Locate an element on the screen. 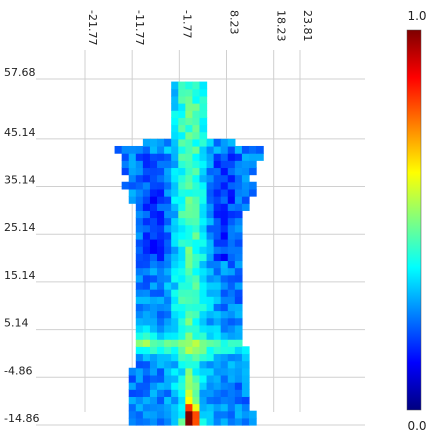 The height and width of the screenshot is (438, 430). y-tick-label: 45.14 is located at coordinates (20, 132).